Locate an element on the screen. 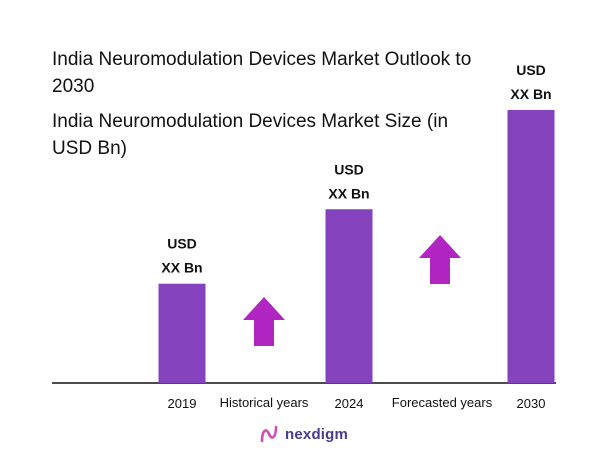  bar-2030 is located at coordinates (531, 246).